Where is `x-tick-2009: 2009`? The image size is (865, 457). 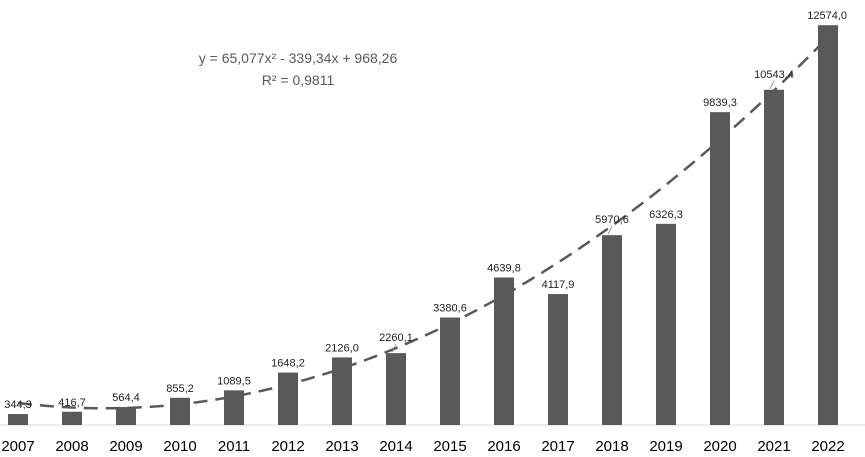
x-tick-2009: 2009 is located at coordinates (125, 446).